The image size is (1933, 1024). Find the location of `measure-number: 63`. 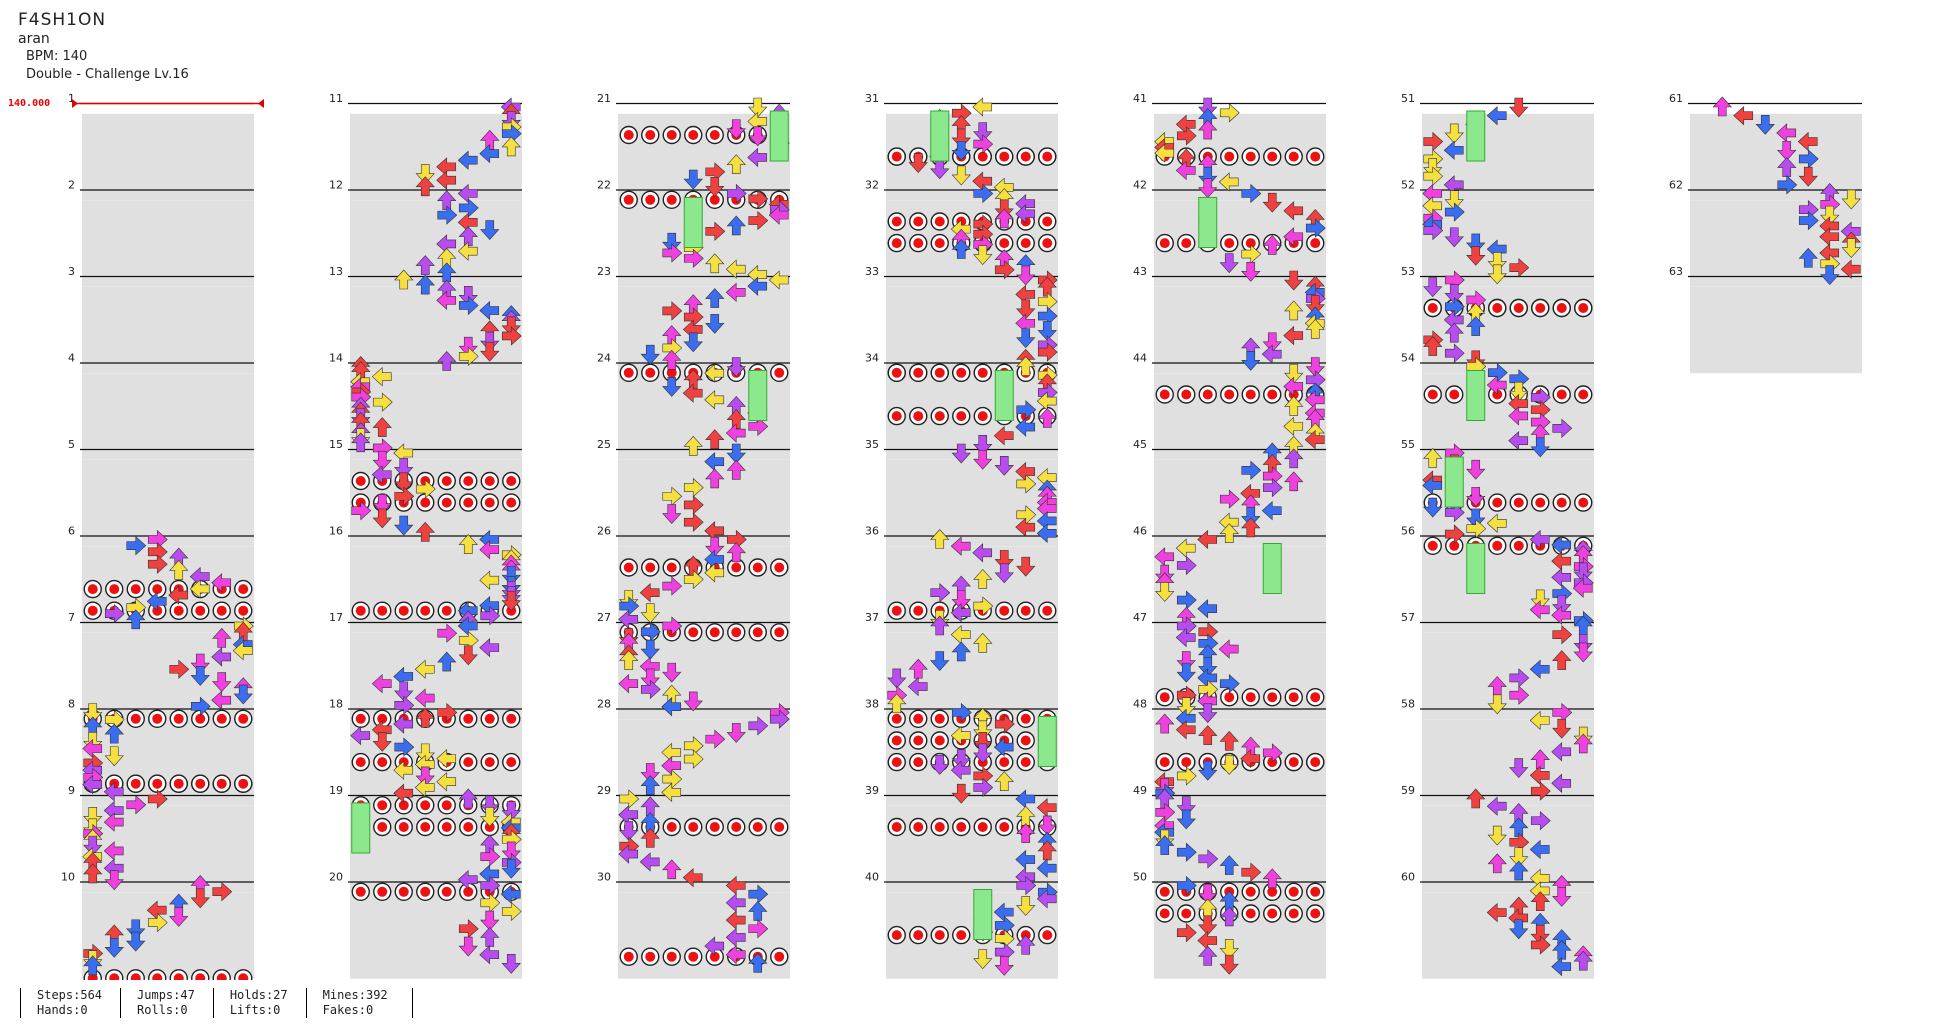

measure-number: 63 is located at coordinates (1676, 271).